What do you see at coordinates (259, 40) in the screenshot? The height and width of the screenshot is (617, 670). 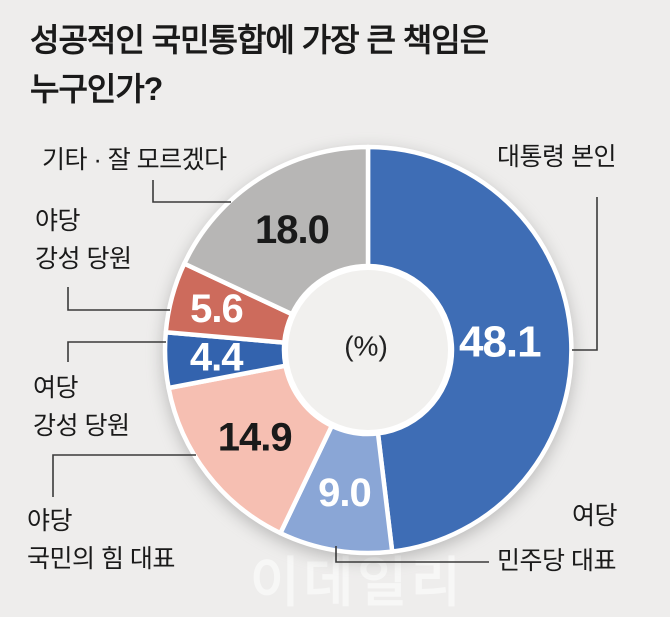 I see `title-line-1: 성공적인 국민통합에 가장 큰 책임은` at bounding box center [259, 40].